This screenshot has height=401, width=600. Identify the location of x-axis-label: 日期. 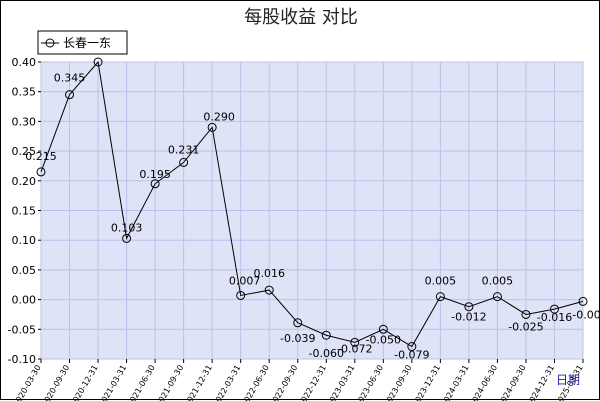
(568, 380).